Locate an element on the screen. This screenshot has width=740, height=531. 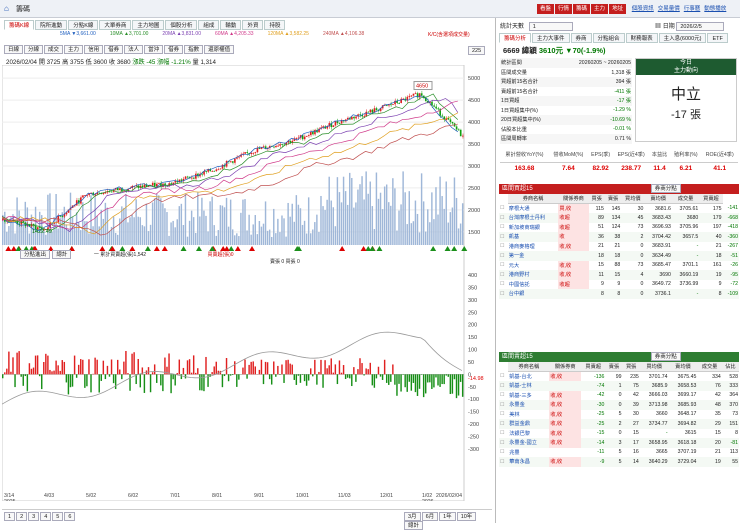
date-input: 2026/2/5 is located at coordinates (700, 26).